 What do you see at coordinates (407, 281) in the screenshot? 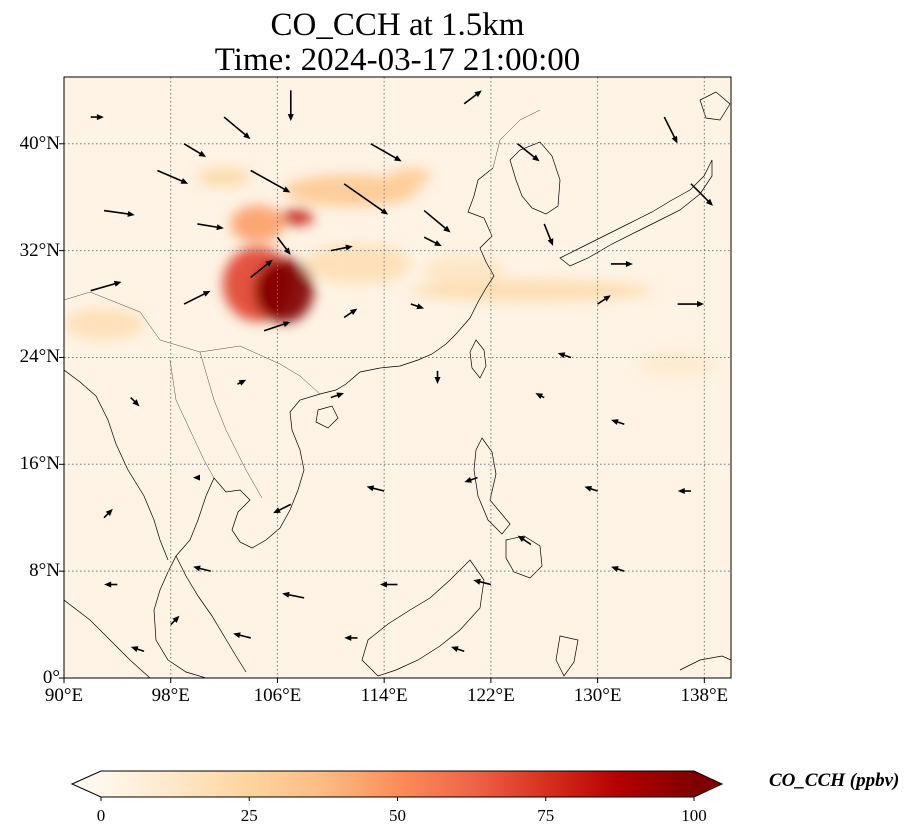
I see `china-coastline` at bounding box center [407, 281].